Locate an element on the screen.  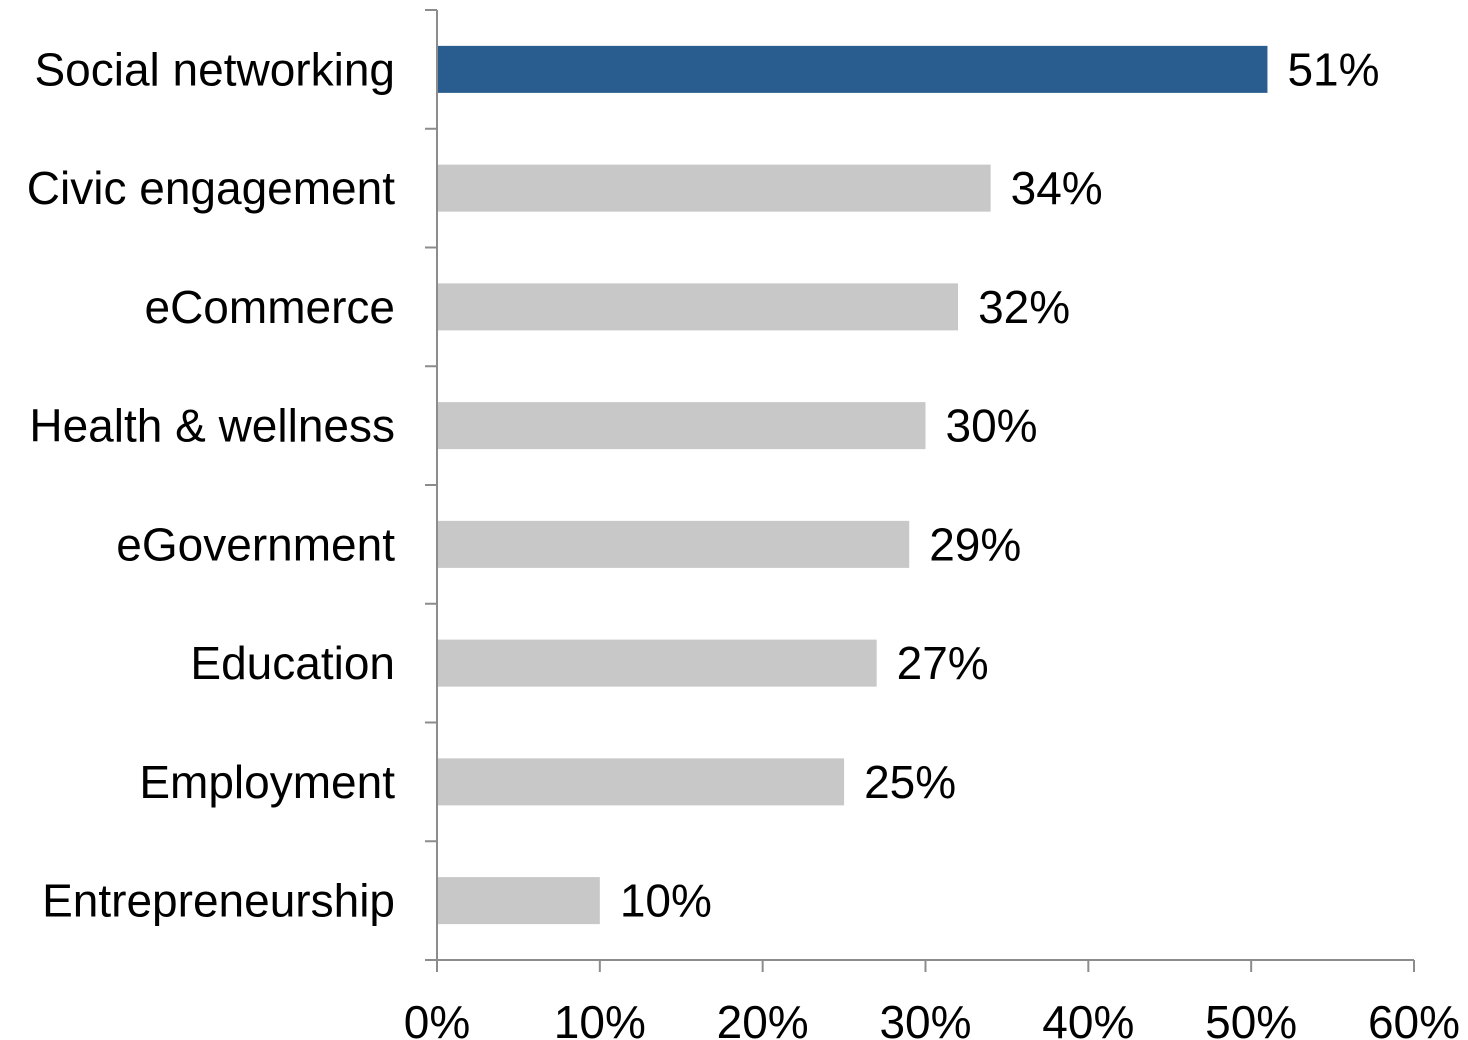
data-label: 27% is located at coordinates (943, 663).